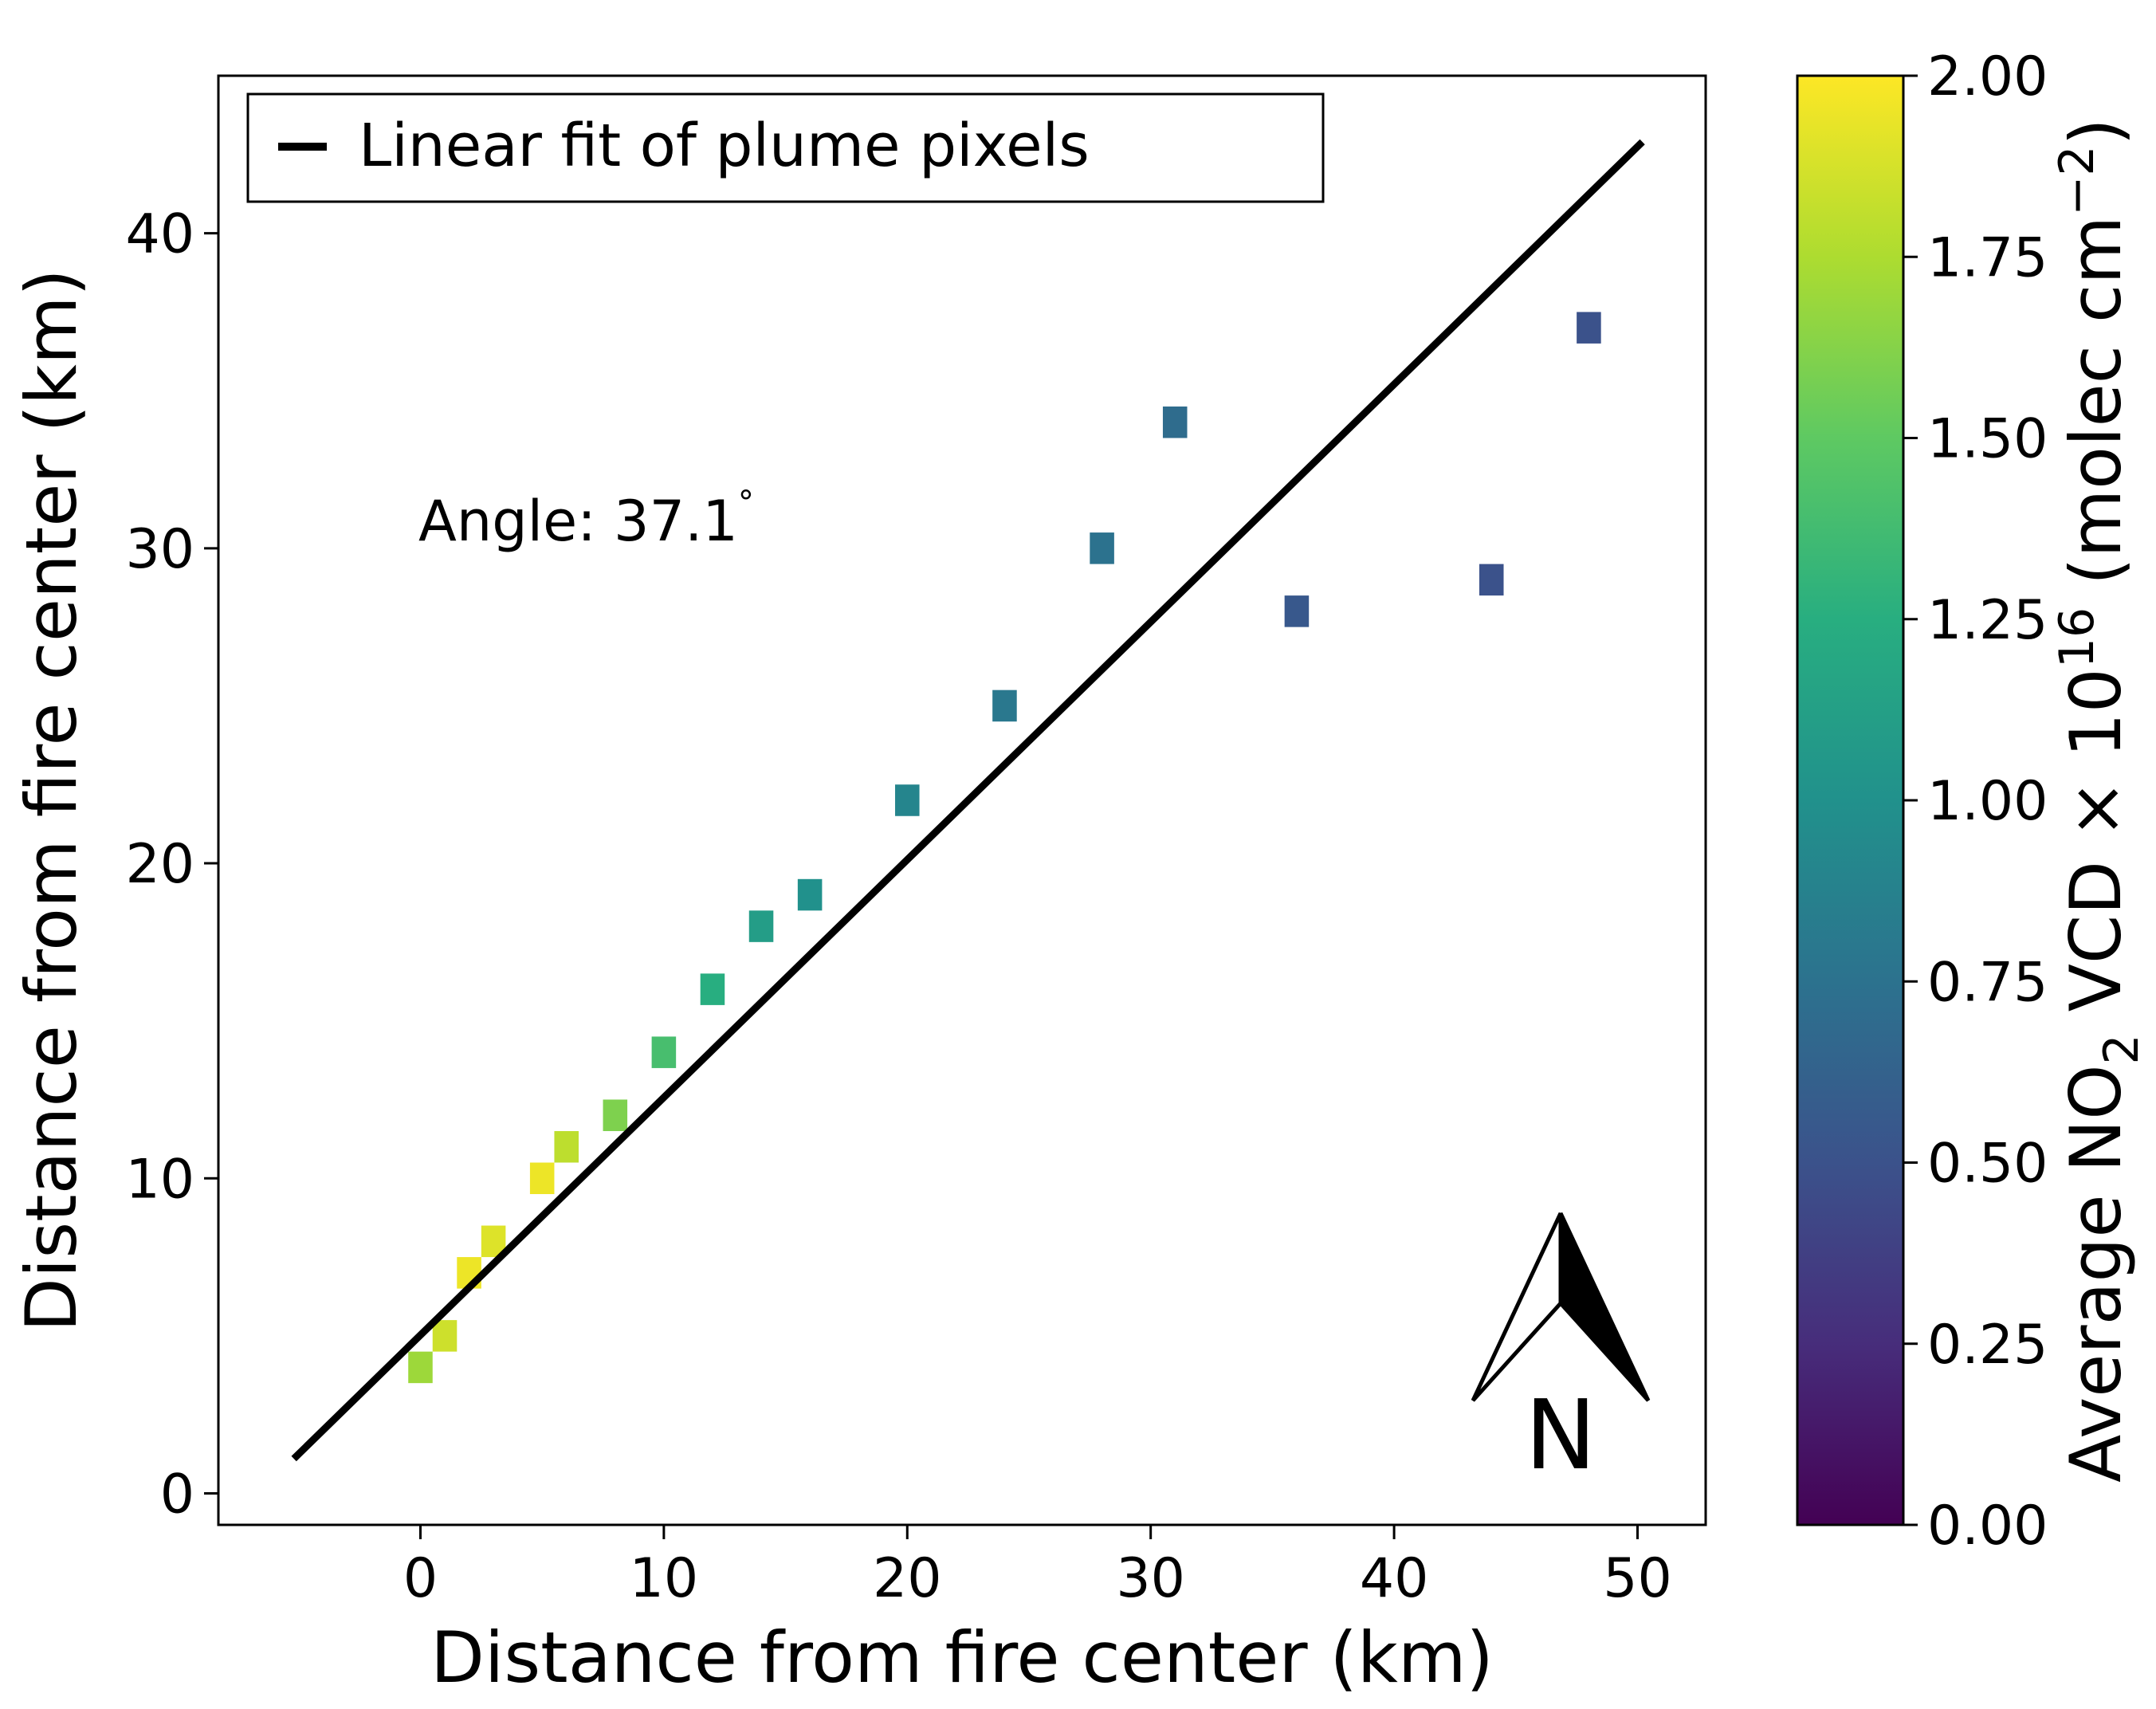  I want to click on colorbar-tick-label: 1.50, so click(1987, 439).